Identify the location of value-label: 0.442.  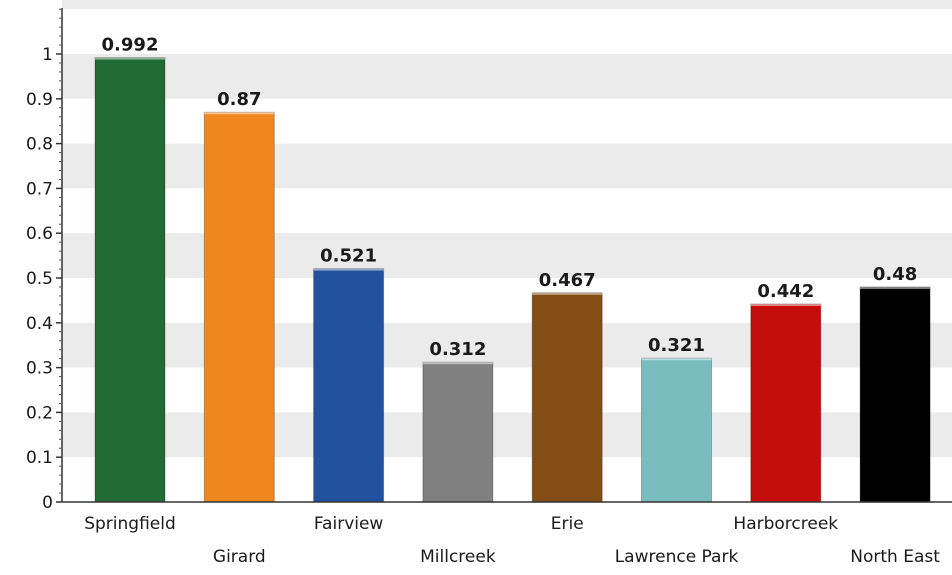
(785, 291).